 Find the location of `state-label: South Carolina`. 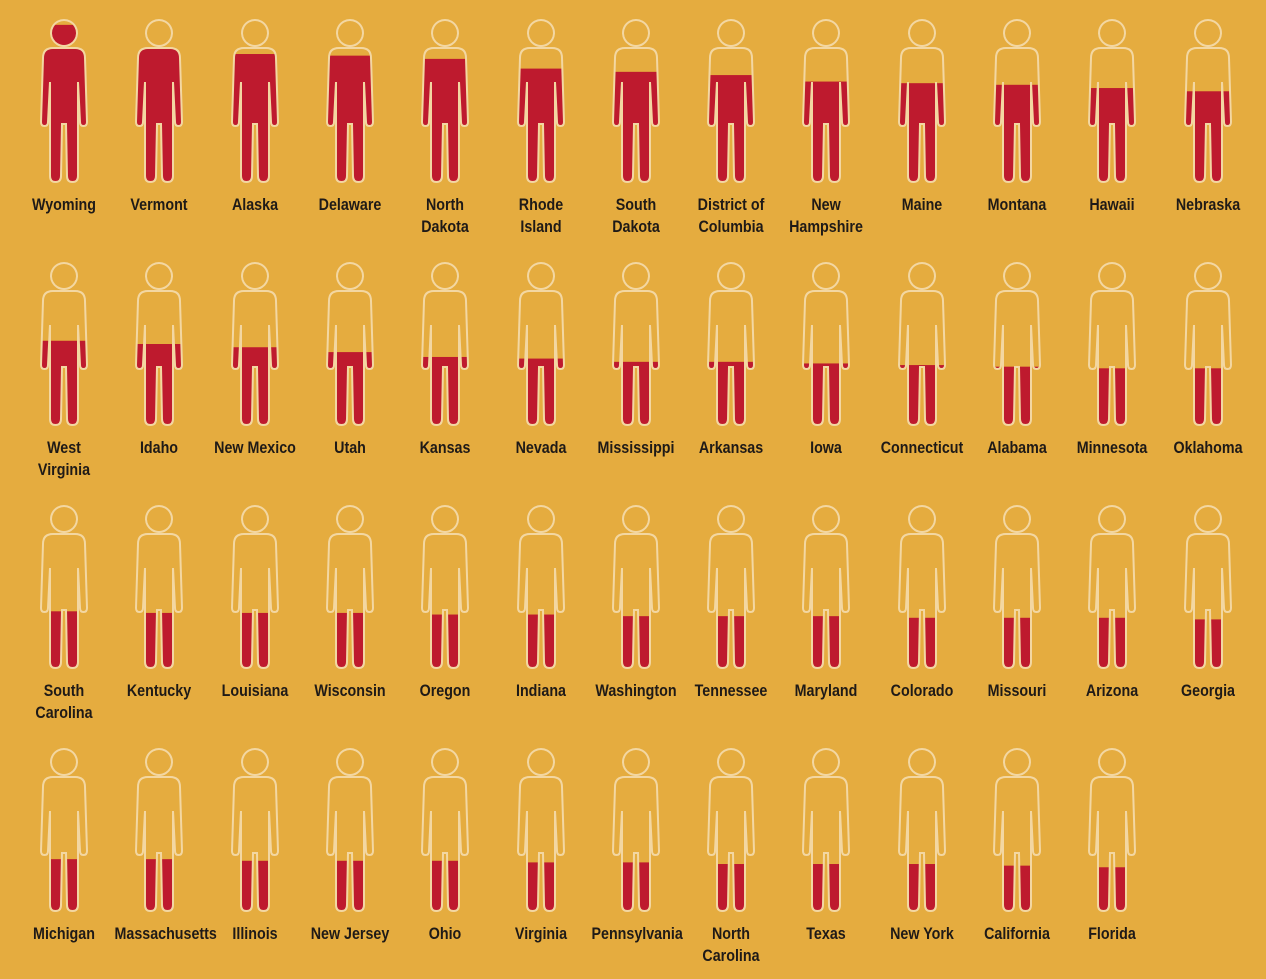

state-label: South Carolina is located at coordinates (64, 701).